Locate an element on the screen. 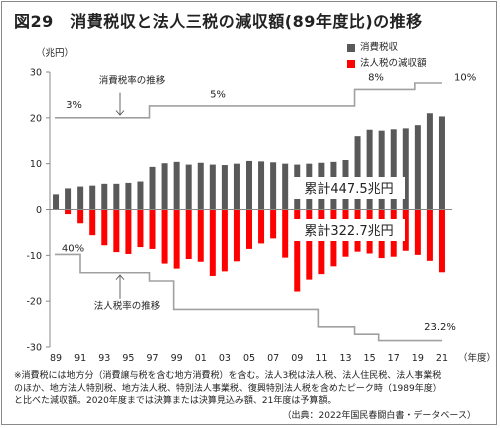  legend-swatch-corporate is located at coordinates (351, 64).